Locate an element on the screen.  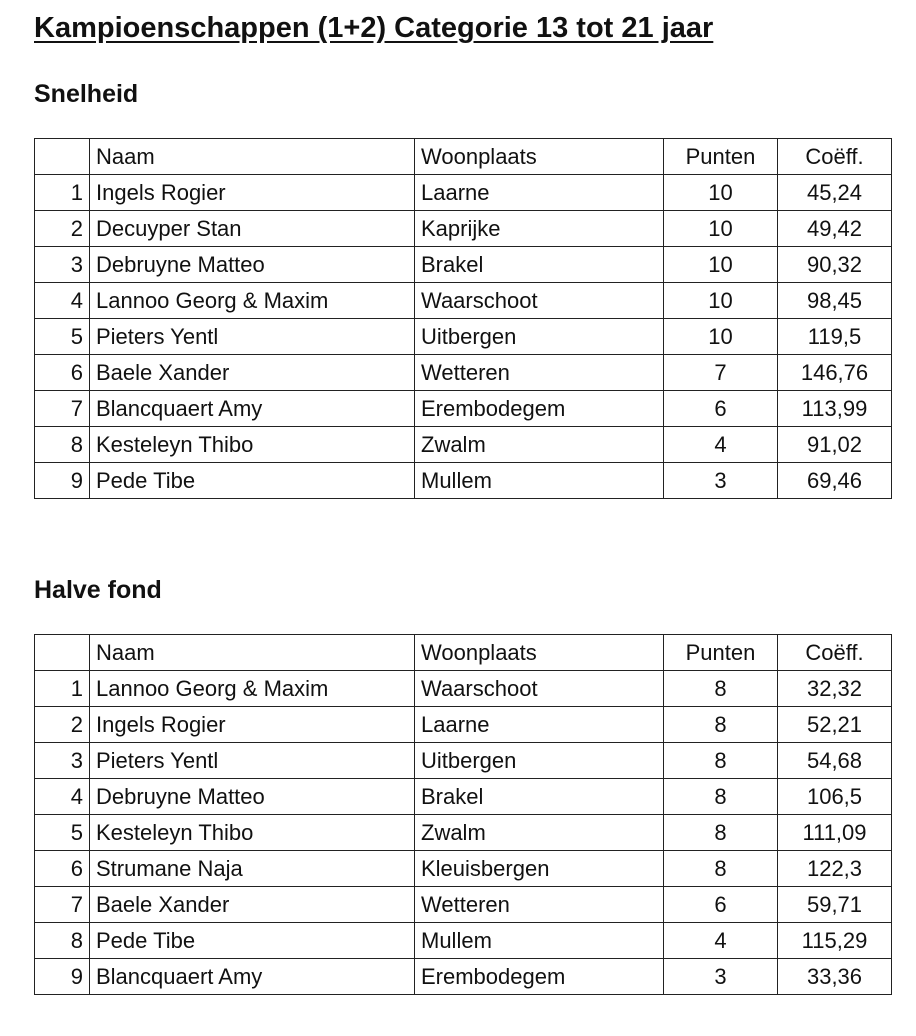
cell-name: Lannoo Georg & Maxim is located at coordinates (252, 688).